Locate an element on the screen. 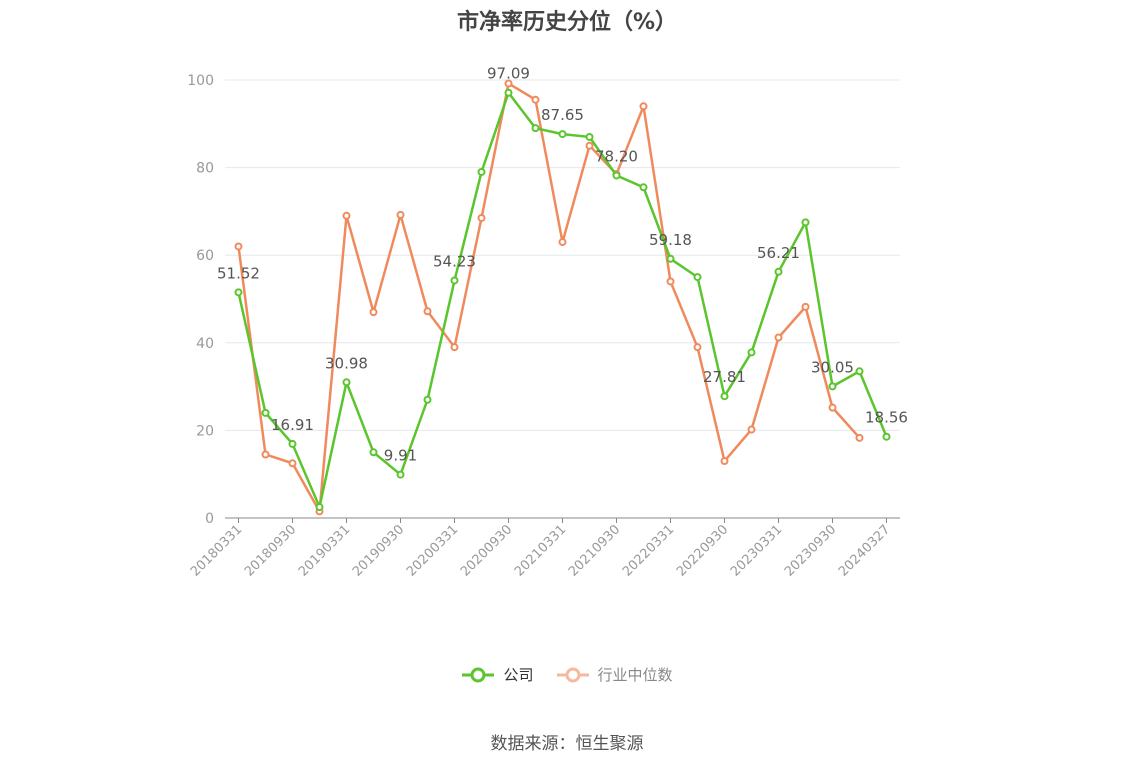  legend-item-company: 公司 is located at coordinates (497, 674).